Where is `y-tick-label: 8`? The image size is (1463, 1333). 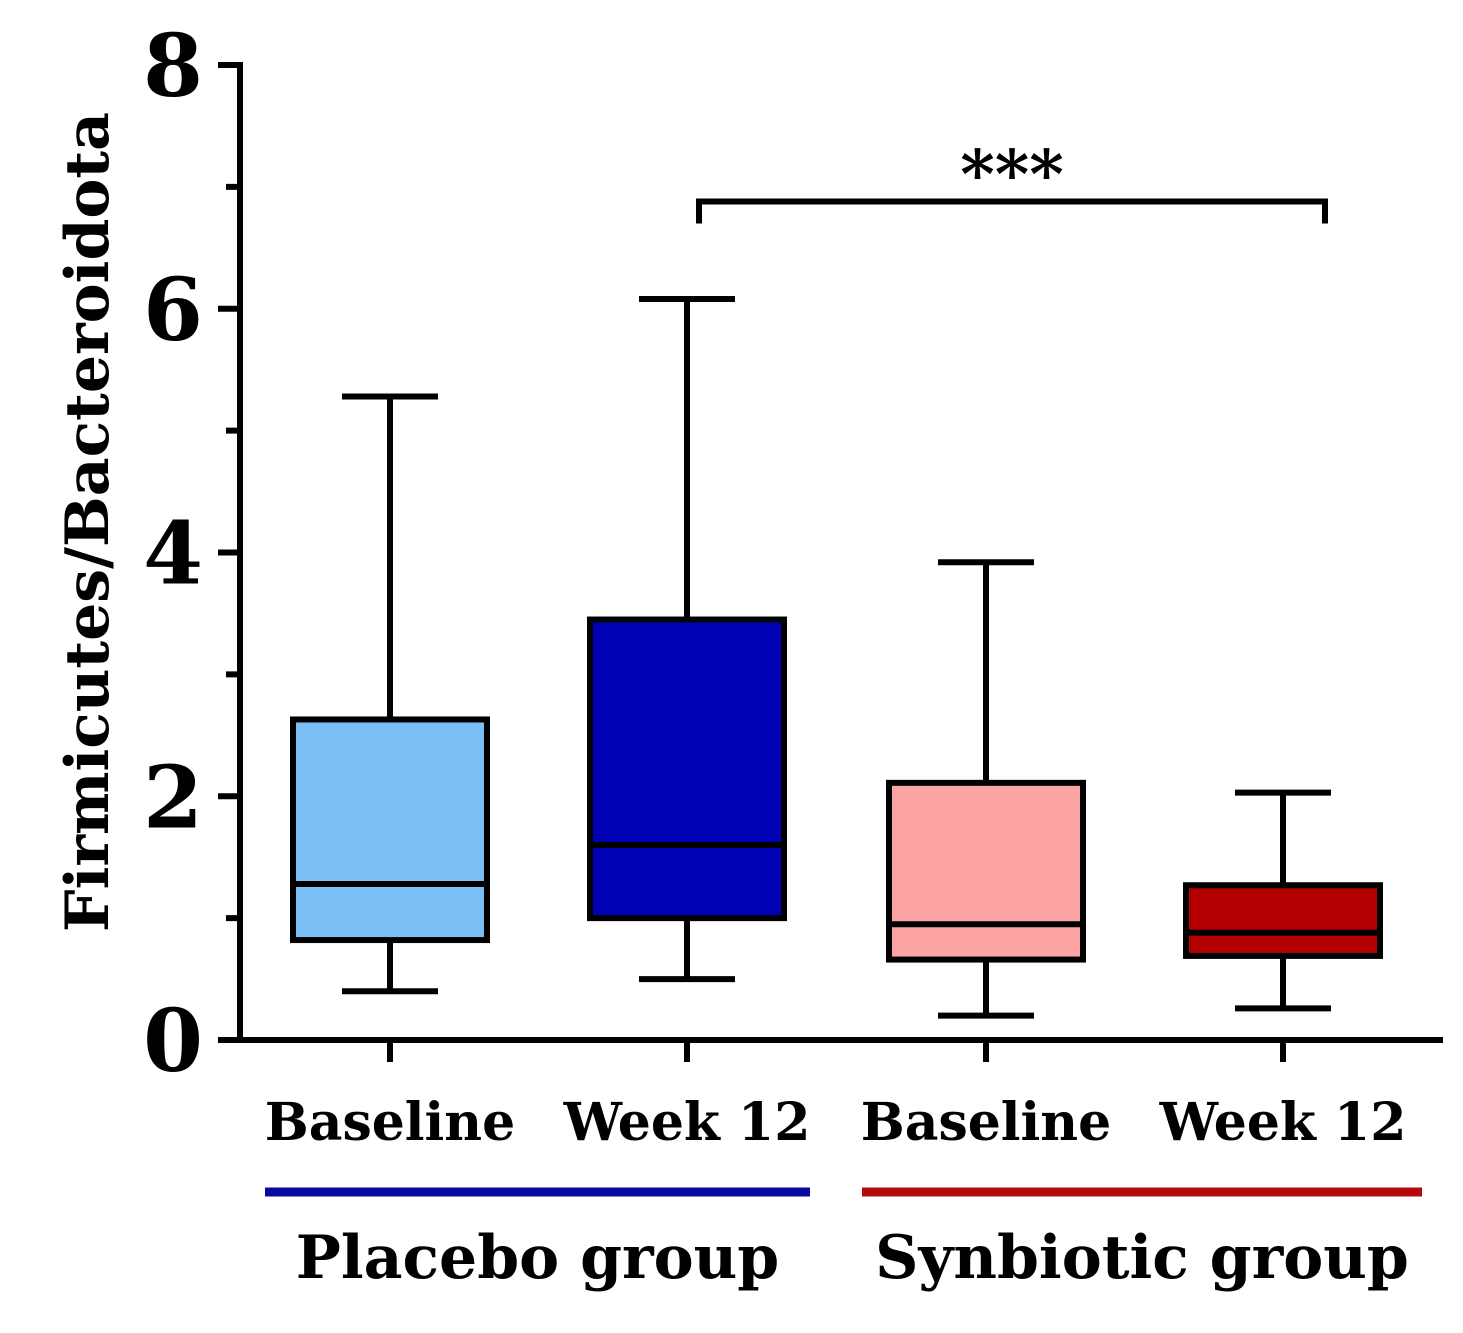
y-tick-label: 8 is located at coordinates (173, 66).